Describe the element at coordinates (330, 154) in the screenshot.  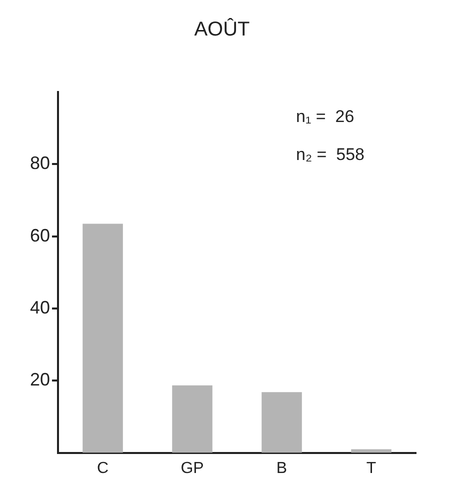
I see `annotation: n₂ = 558` at that location.